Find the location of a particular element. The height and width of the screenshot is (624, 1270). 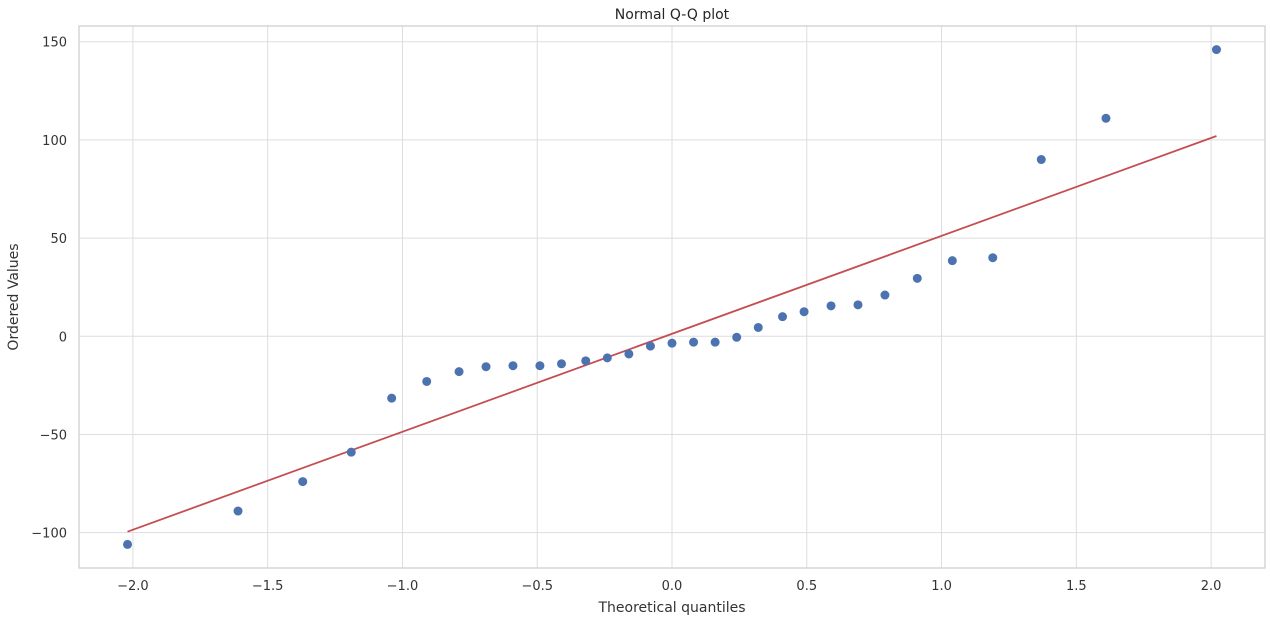

y-tick-label: −100 is located at coordinates (49, 534).